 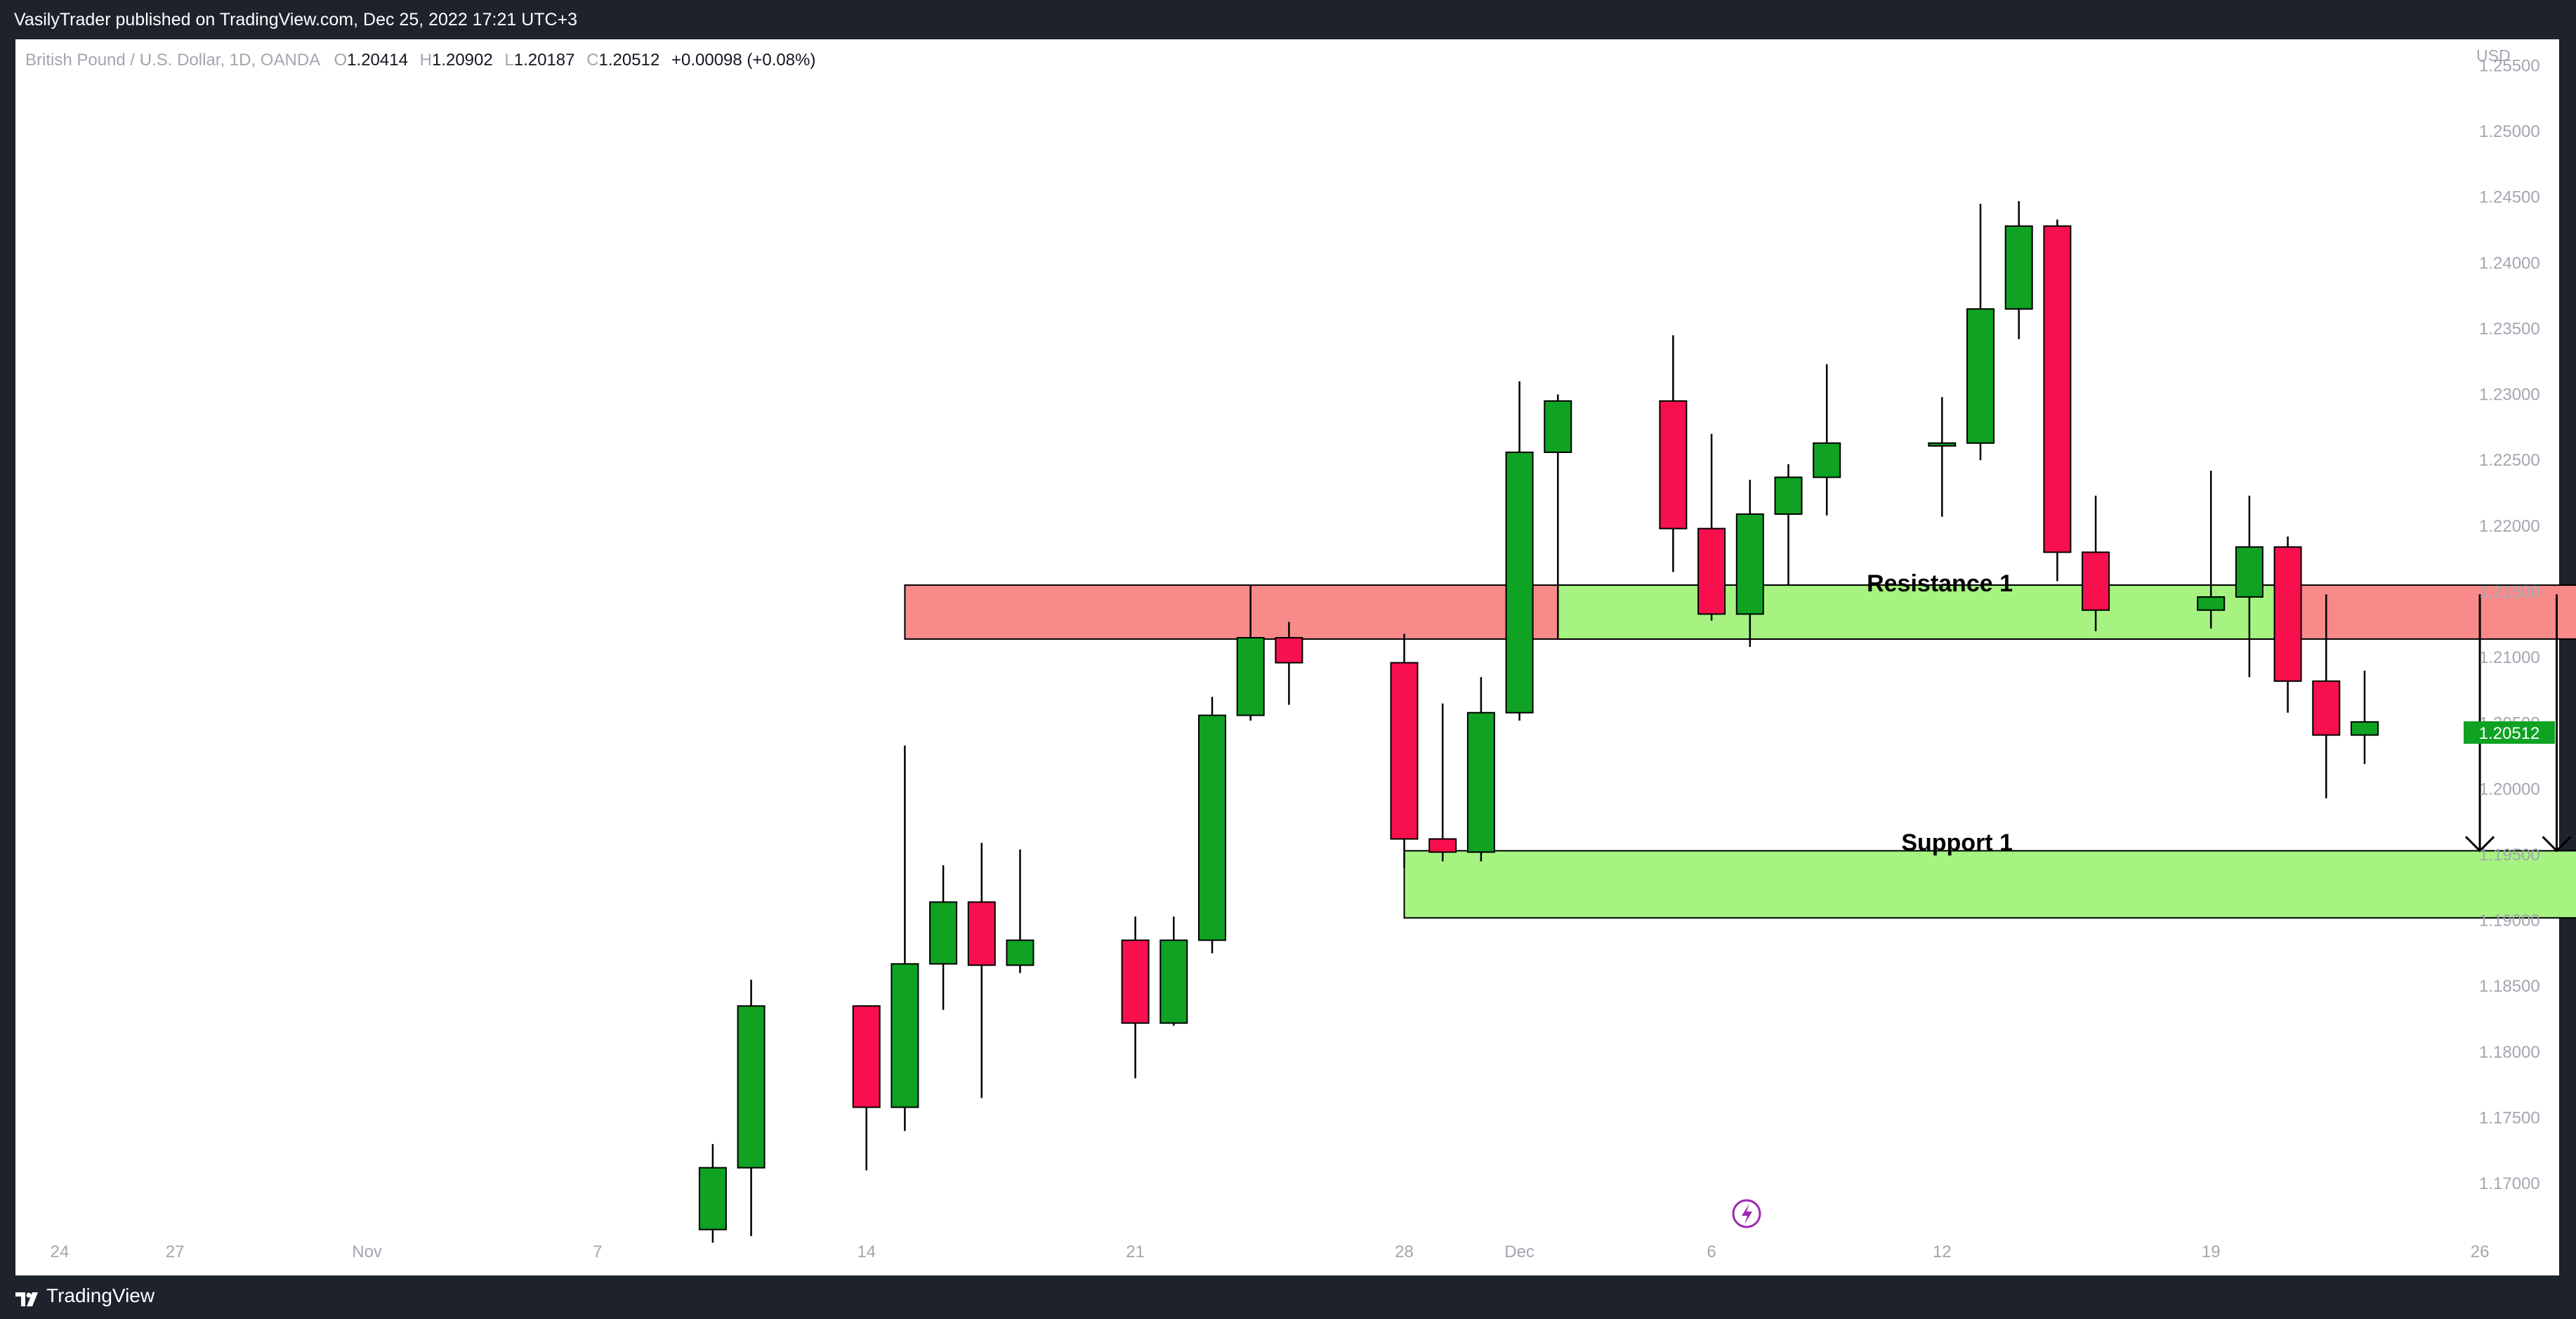 I want to click on time-axis: 2427Nov7142128Dec61219262023916, so click(x=1313, y=1251).